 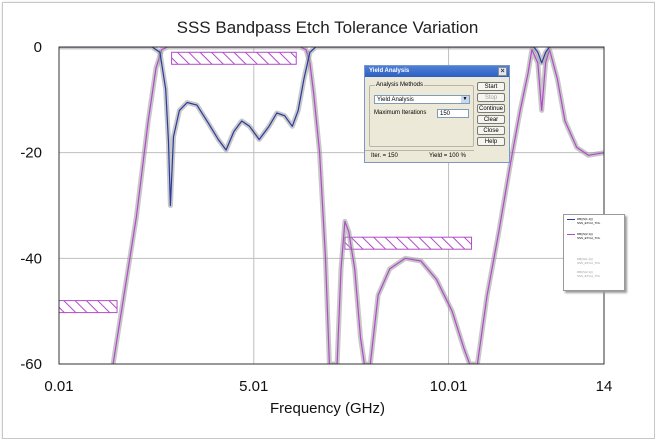 I want to click on dialog-title: Yield Analysis, so click(x=389, y=71).